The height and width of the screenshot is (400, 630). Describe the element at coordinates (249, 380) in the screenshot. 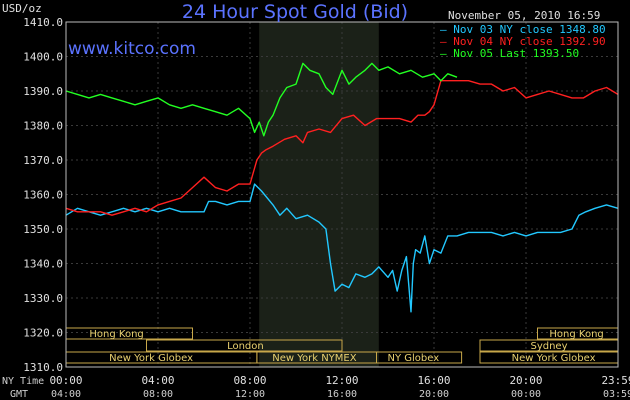

I see `x-tick-ny: 08:00` at that location.